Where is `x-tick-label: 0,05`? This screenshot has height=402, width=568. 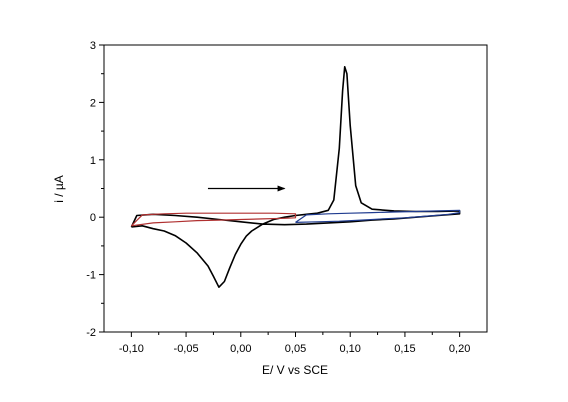 x-tick-label: 0,05 is located at coordinates (295, 349).